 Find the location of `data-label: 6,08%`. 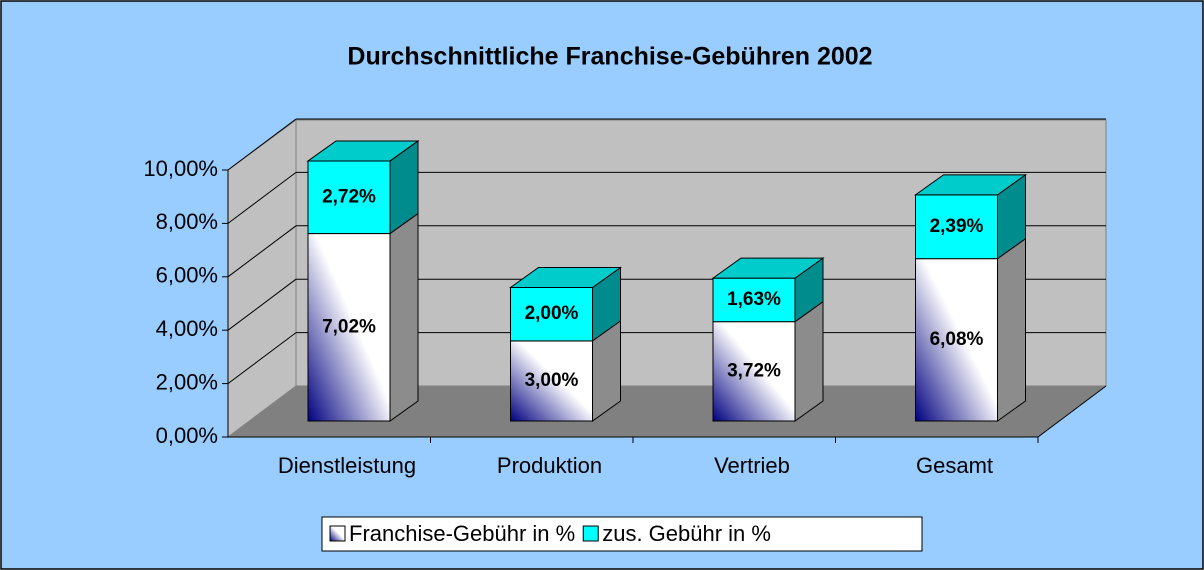

data-label: 6,08% is located at coordinates (957, 339).